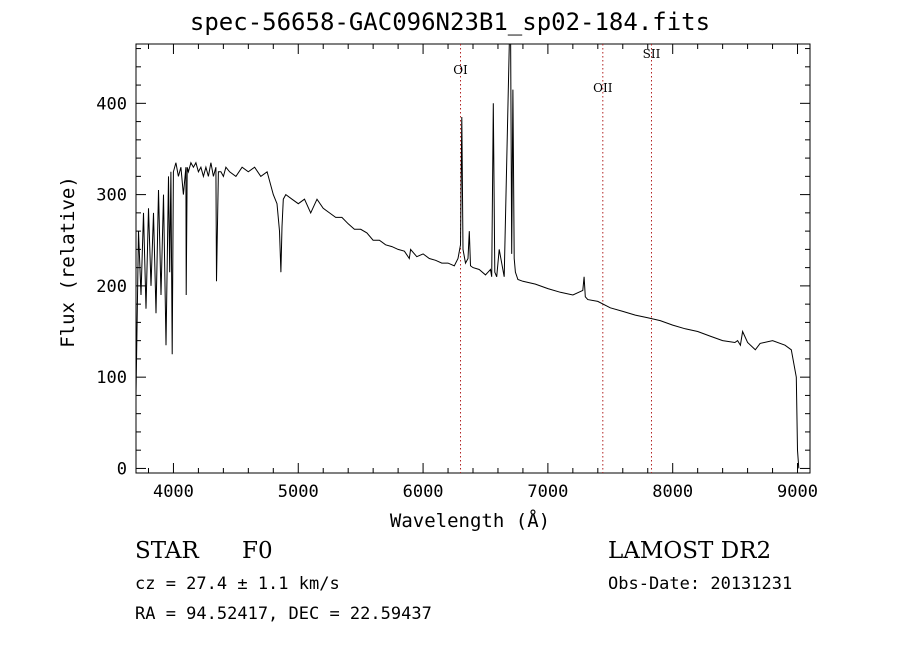 This screenshot has height=649, width=900. Describe the element at coordinates (68, 262) in the screenshot. I see `y-axis-label: Flux (relative)` at that location.